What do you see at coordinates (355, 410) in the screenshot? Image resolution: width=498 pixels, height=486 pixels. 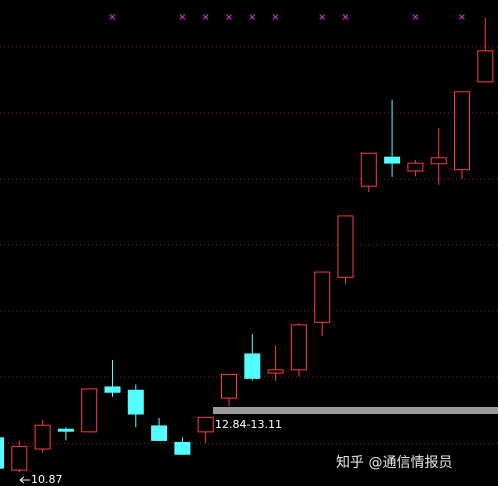 I see `range-bar` at bounding box center [355, 410].